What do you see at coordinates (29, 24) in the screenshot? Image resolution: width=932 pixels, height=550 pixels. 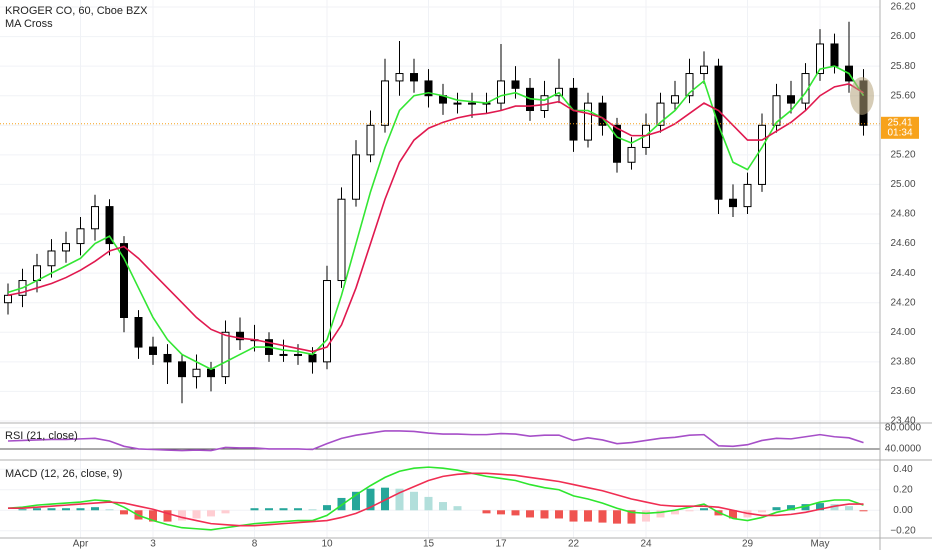 I see `indicator-title: MA Cross` at bounding box center [29, 24].